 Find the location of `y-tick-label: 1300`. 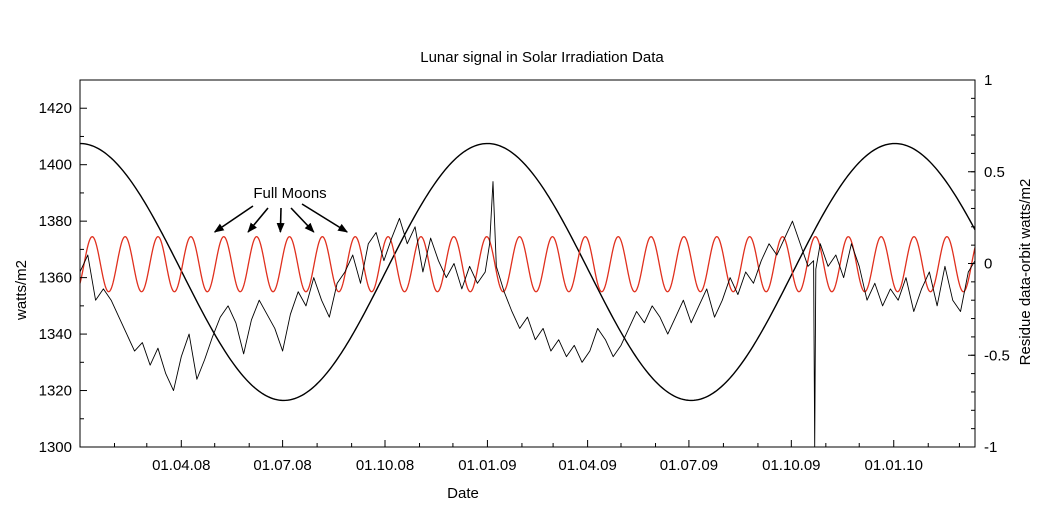

y-tick-label: 1300 is located at coordinates (55, 447).